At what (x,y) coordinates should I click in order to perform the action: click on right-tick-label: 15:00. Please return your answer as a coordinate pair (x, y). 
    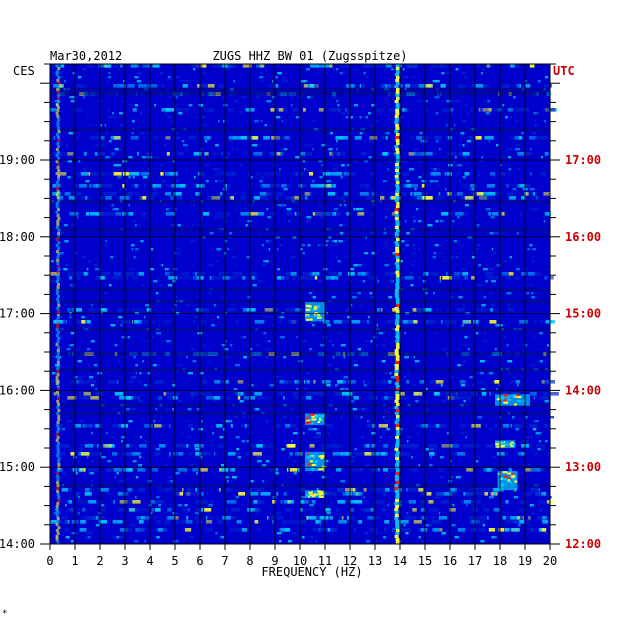
    Looking at the image, I should click on (583, 314).